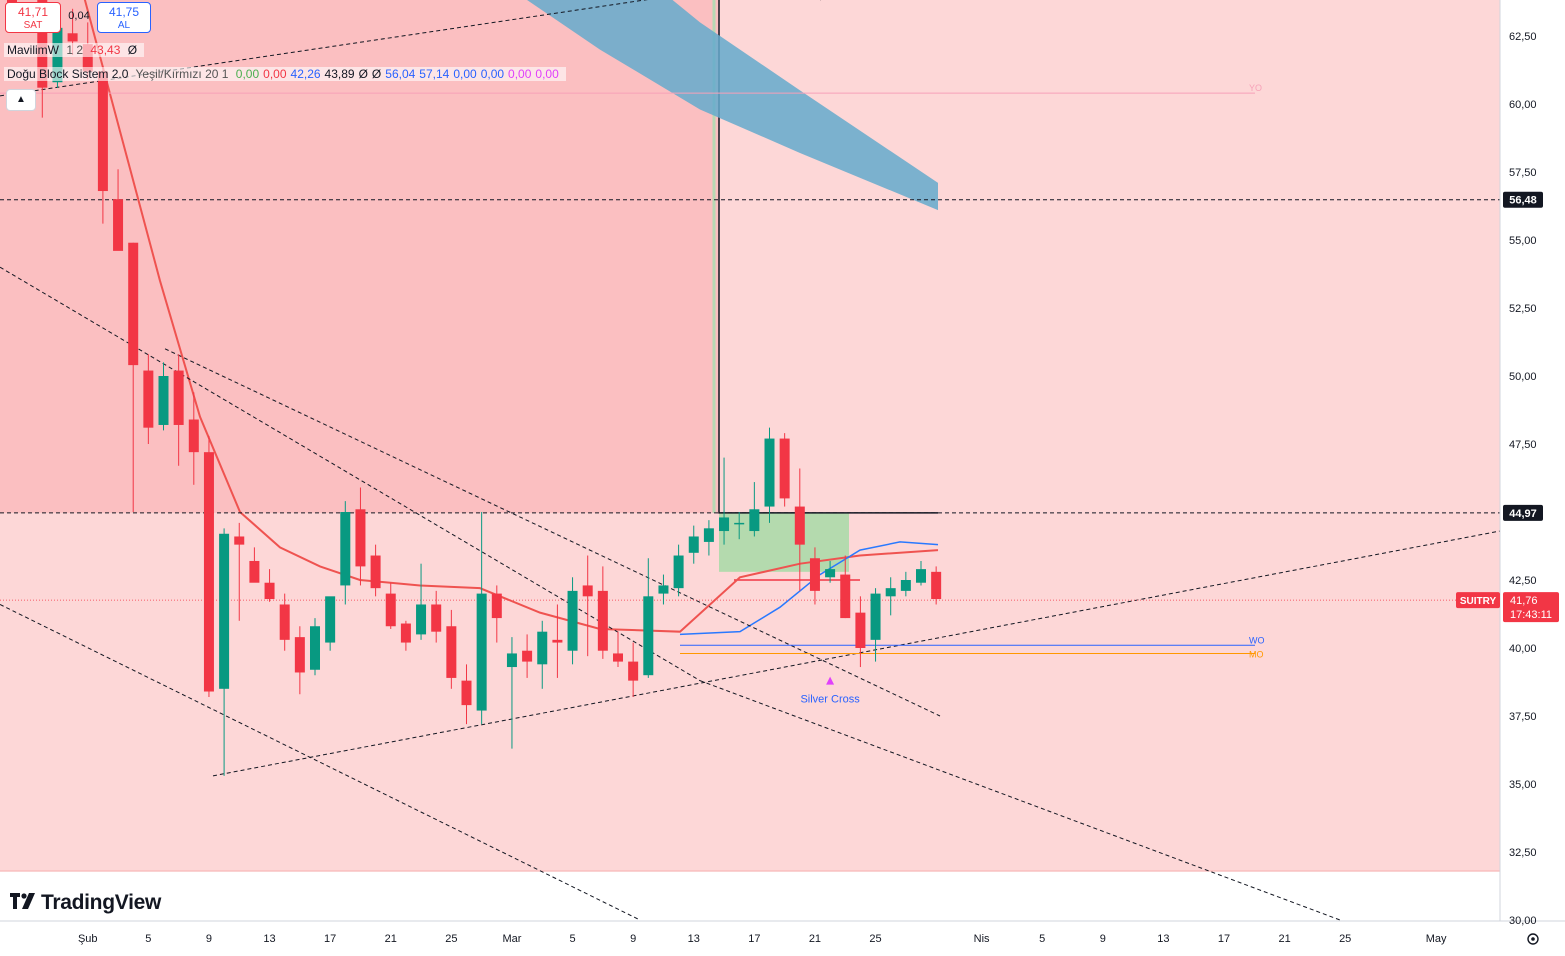 Image resolution: width=1565 pixels, height=956 pixels. I want to click on time-axis-bg, so click(782, 938).